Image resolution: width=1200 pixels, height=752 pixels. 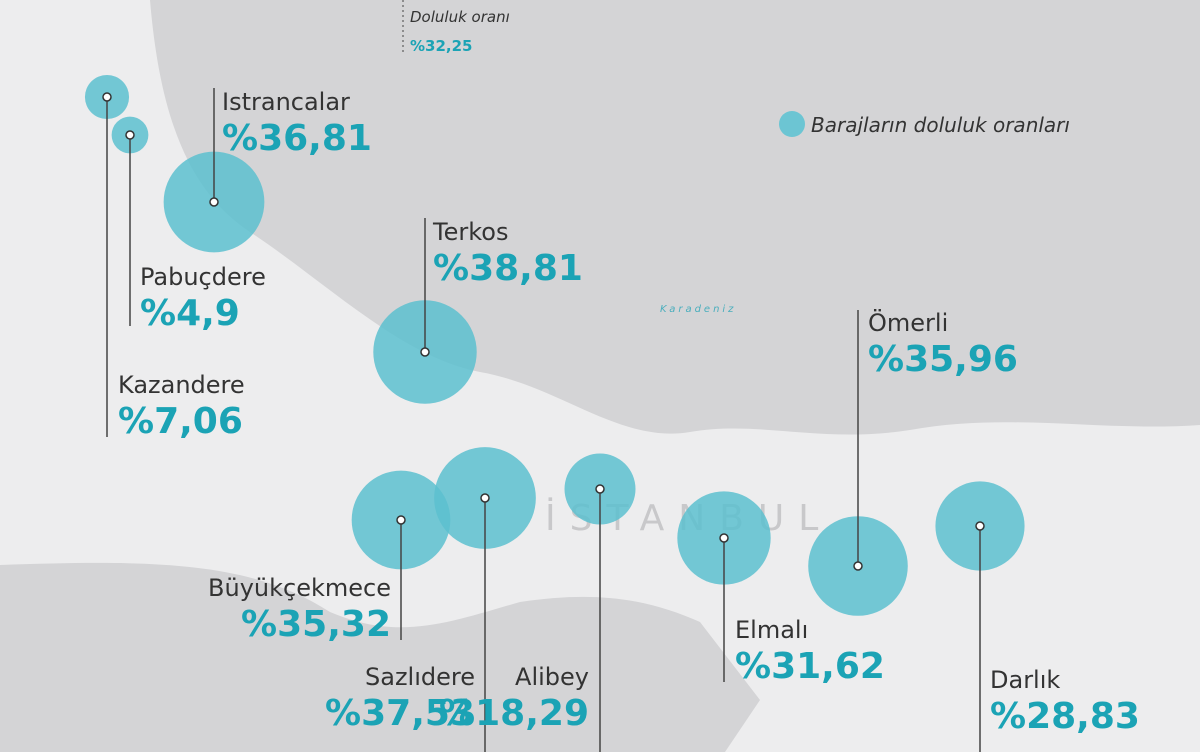 I want to click on dam-name: Ömerli, so click(x=908, y=322).